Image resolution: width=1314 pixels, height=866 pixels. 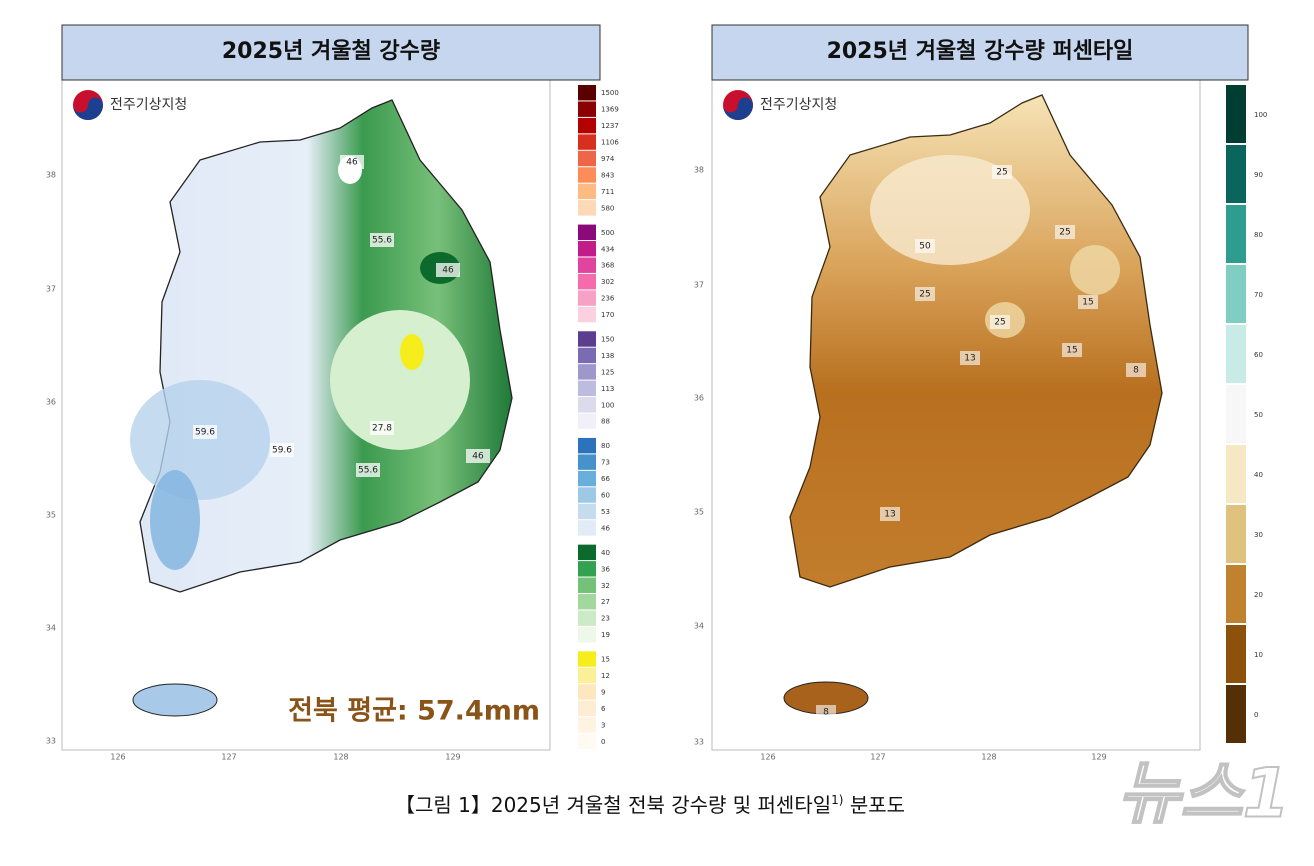 I want to click on lon-label: 127, so click(x=228, y=757).